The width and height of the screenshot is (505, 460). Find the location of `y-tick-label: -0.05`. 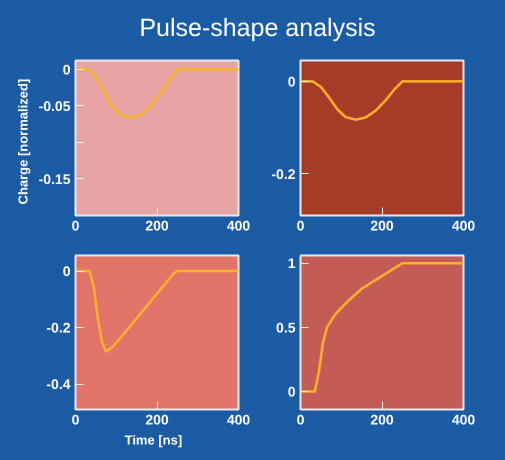

y-tick-label: -0.05 is located at coordinates (54, 106).